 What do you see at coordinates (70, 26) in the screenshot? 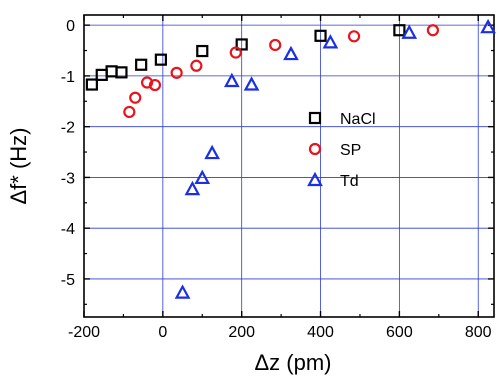
I see `y-tick-label: 0` at bounding box center [70, 26].